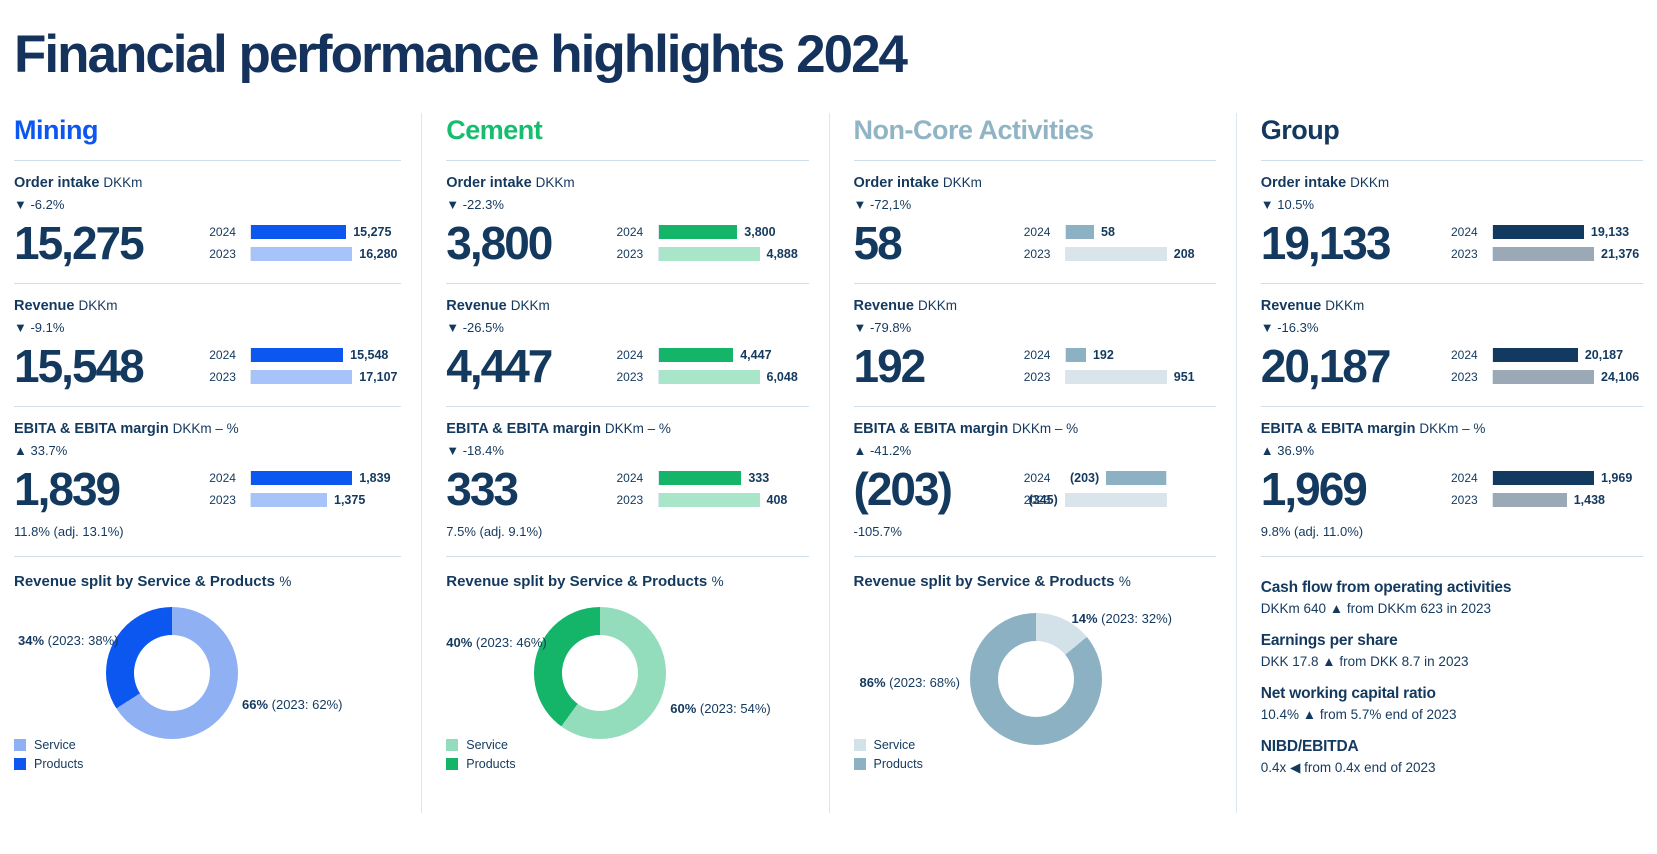 The height and width of the screenshot is (854, 1657). I want to click on donut-label-prior: (2023: 68%), so click(922, 682).